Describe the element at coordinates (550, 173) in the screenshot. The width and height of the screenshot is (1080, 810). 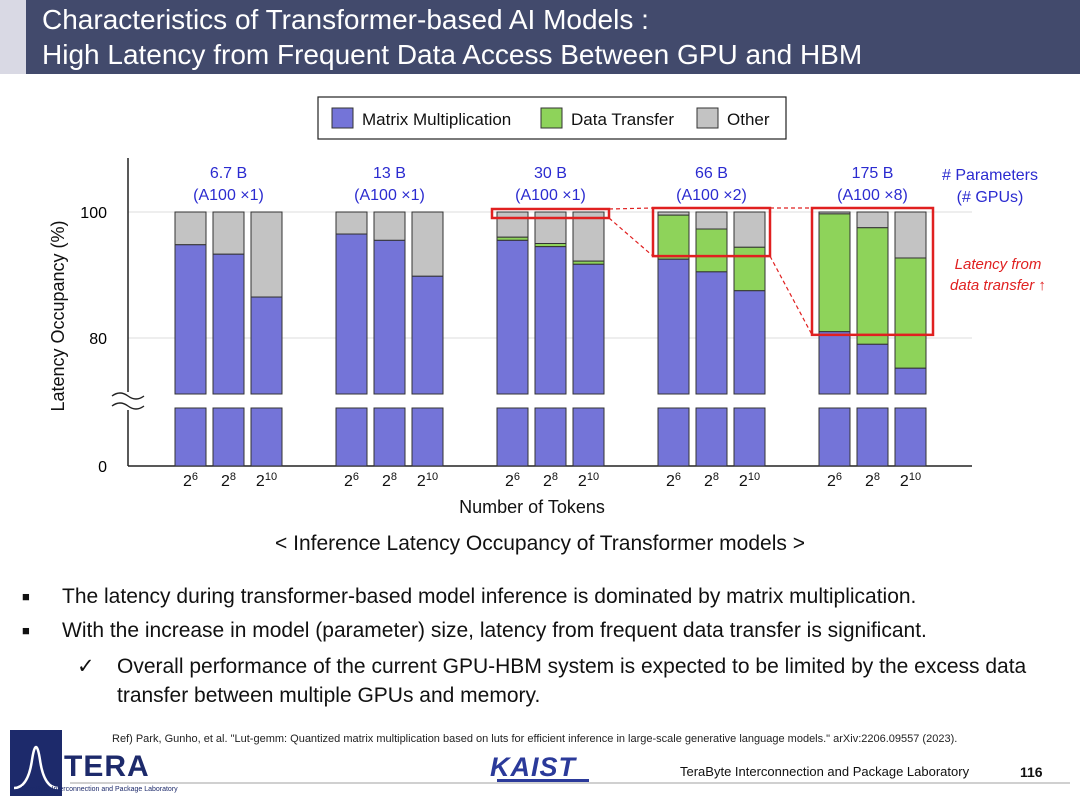
I see `group-parameter-label: 30 B` at that location.